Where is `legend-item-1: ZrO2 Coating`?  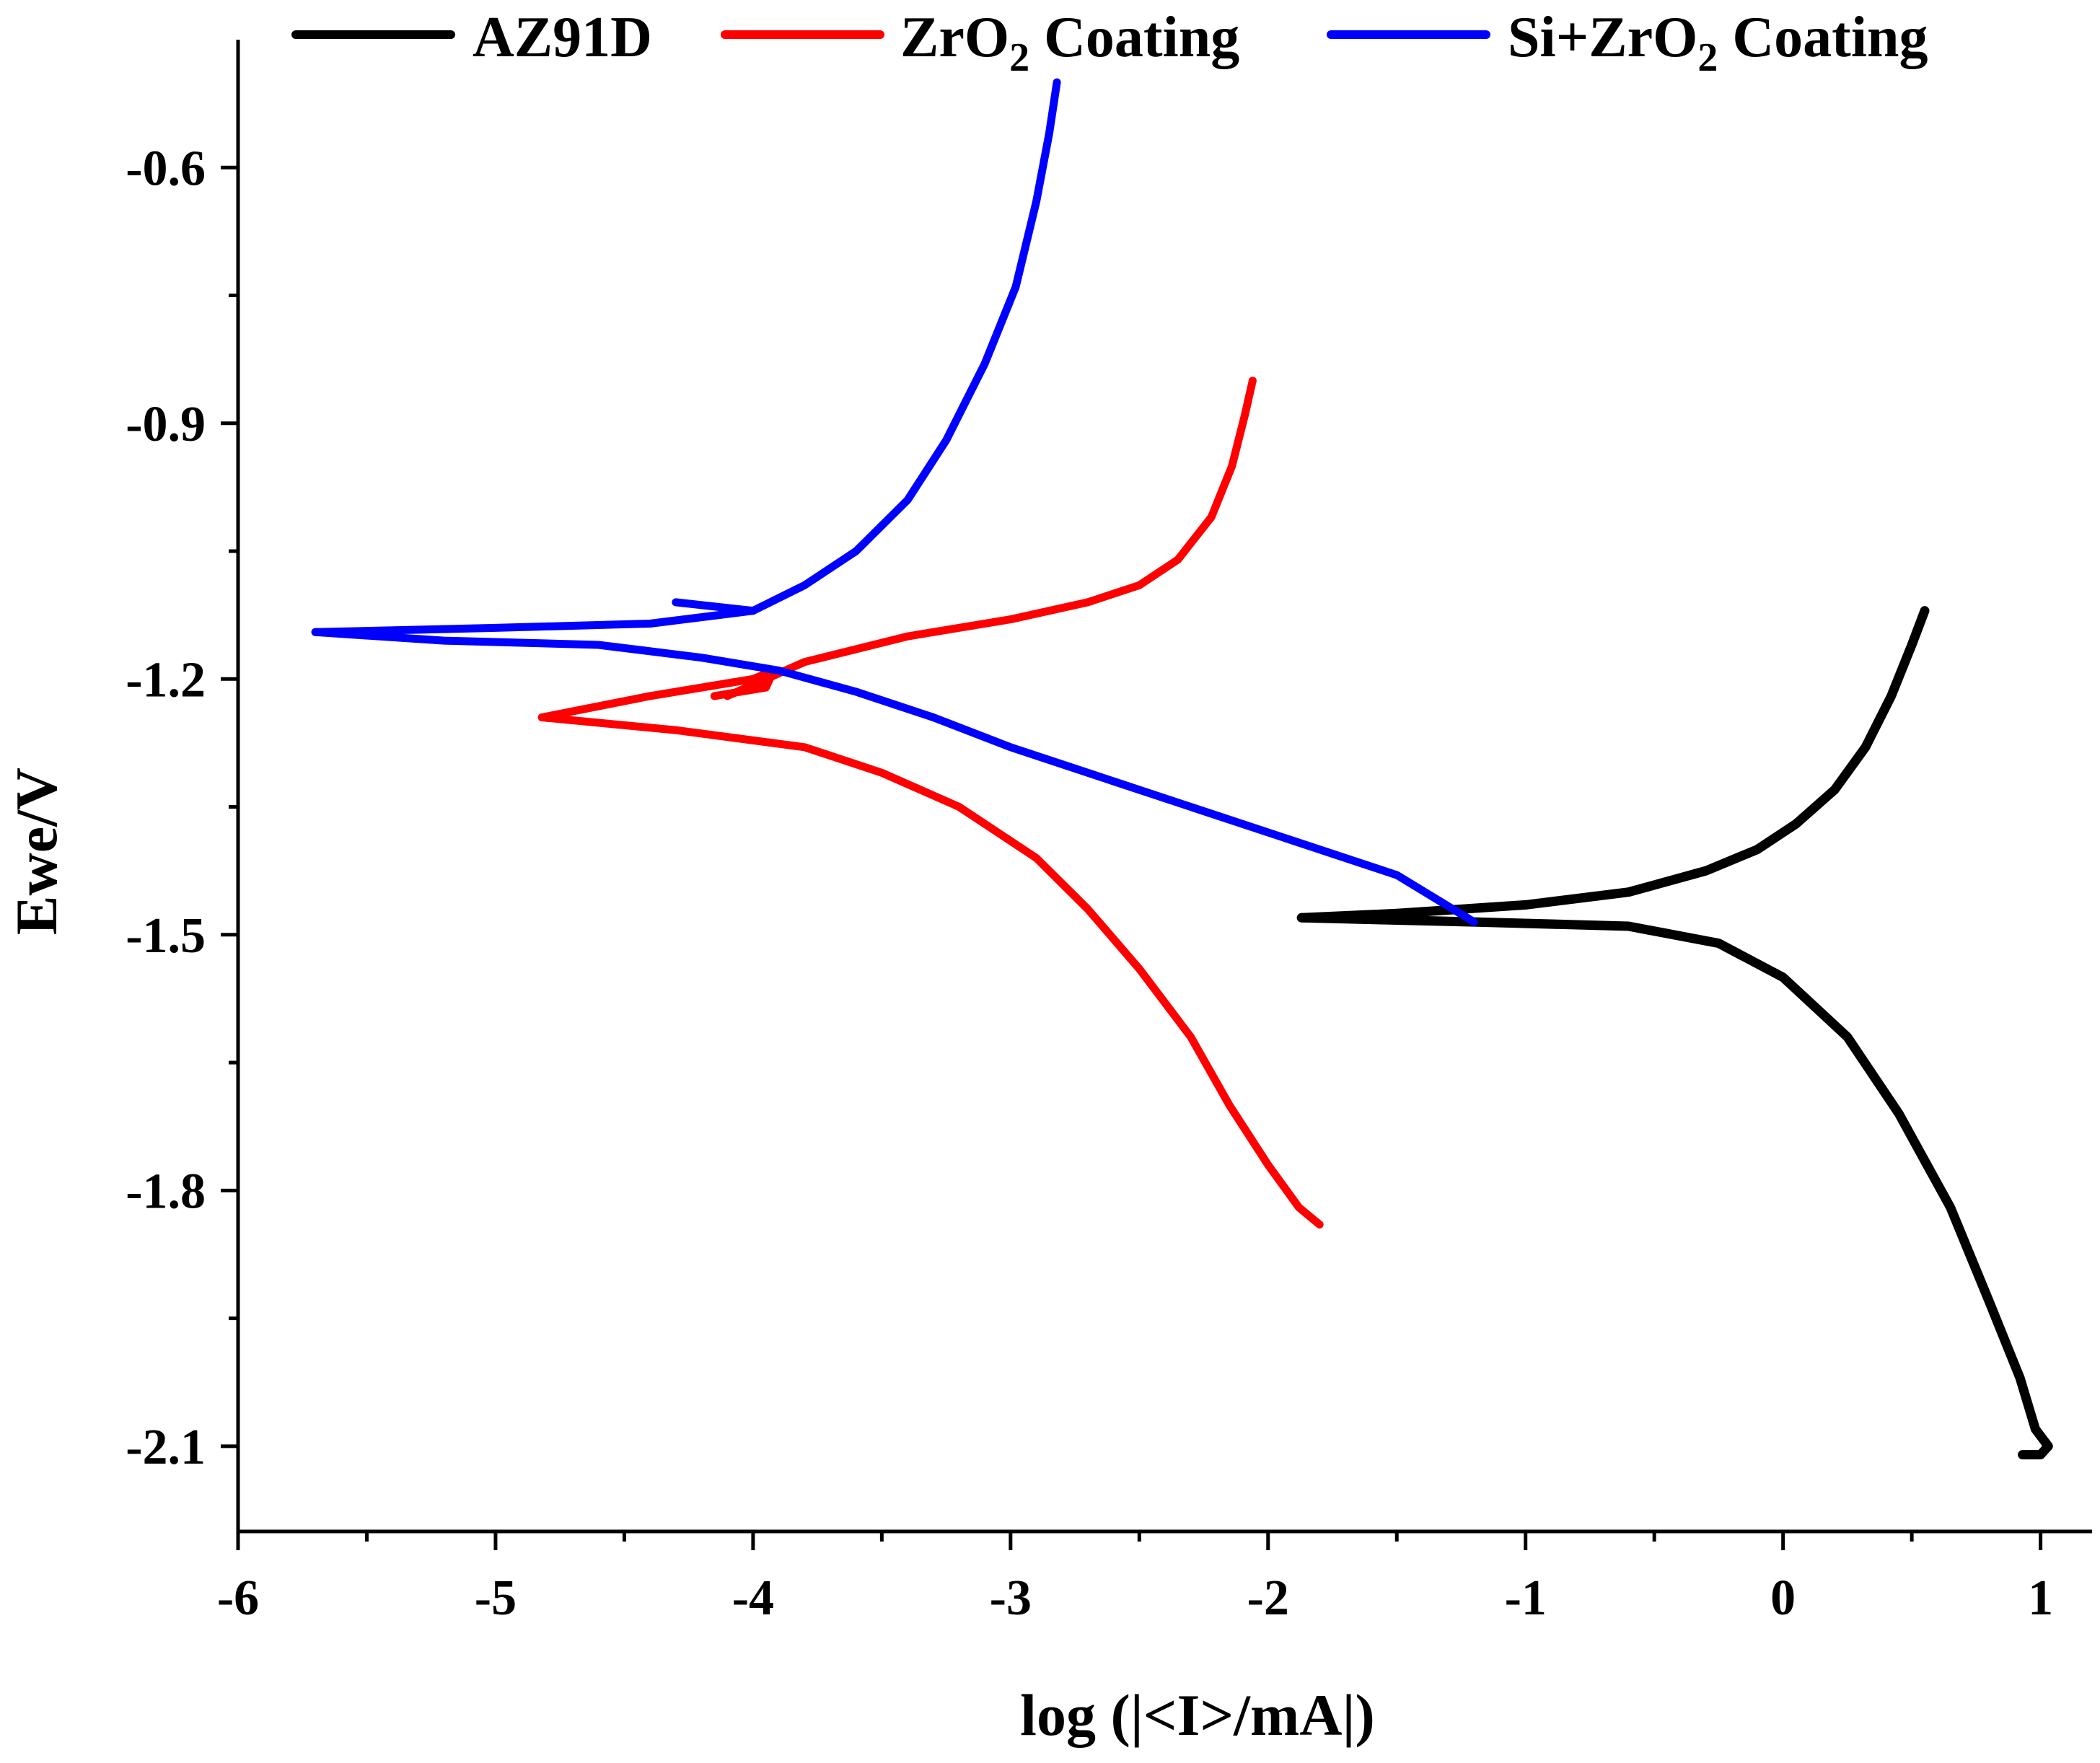
legend-item-1: ZrO2 Coating is located at coordinates (980, 43).